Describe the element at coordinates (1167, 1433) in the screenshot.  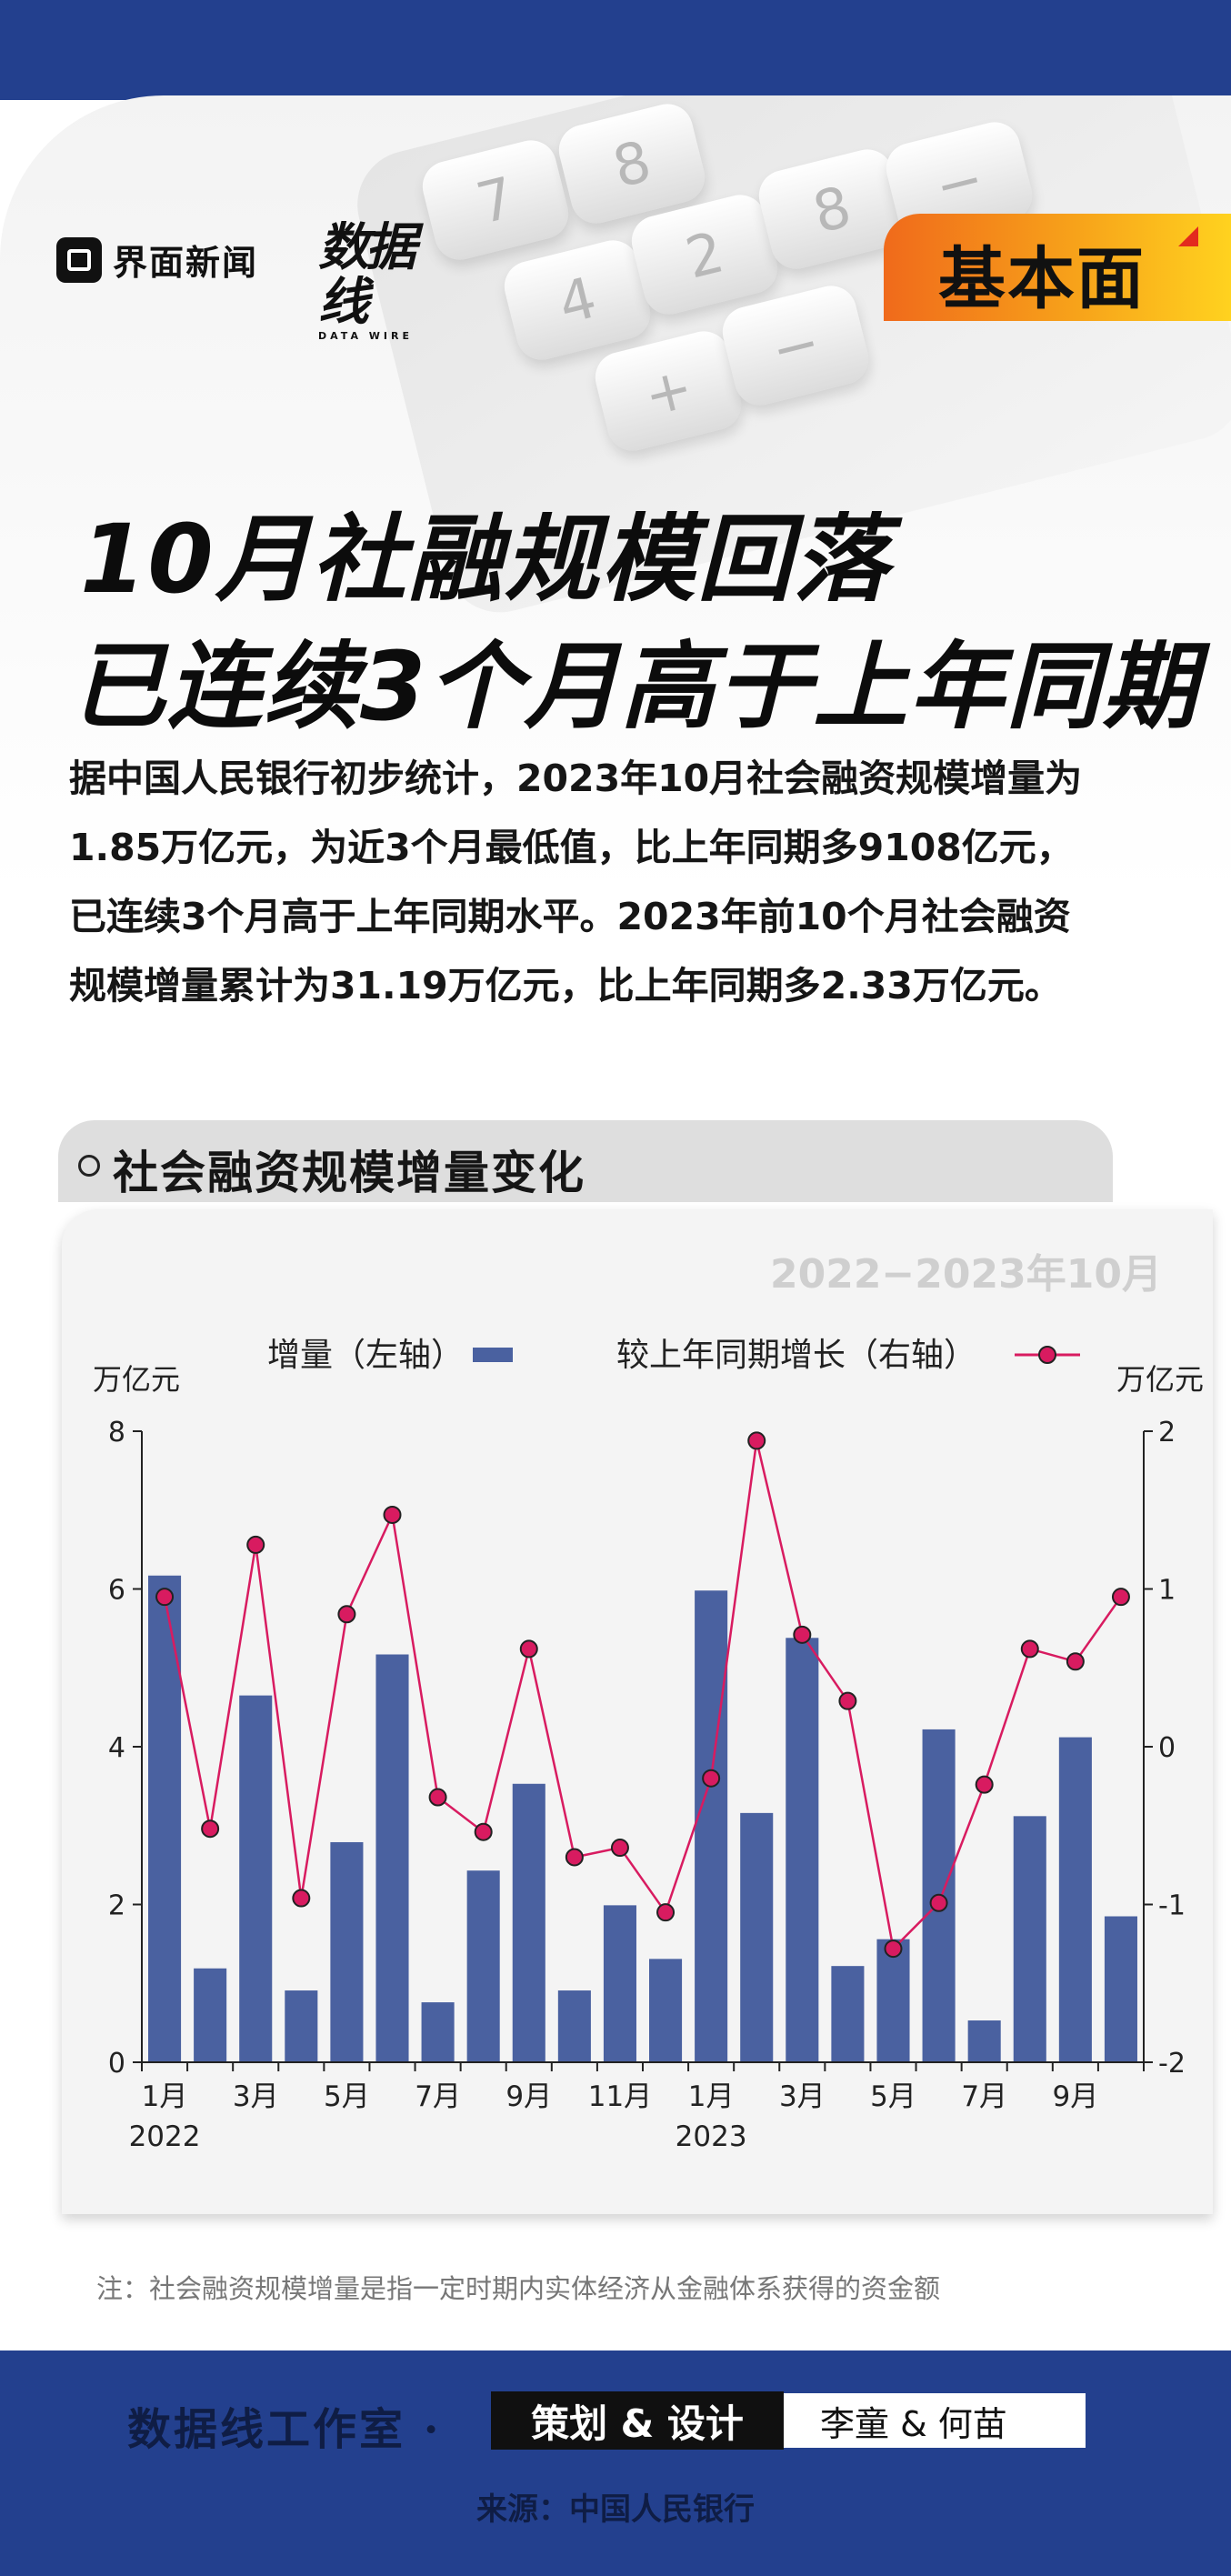
I see `right-tick-label: 2` at that location.